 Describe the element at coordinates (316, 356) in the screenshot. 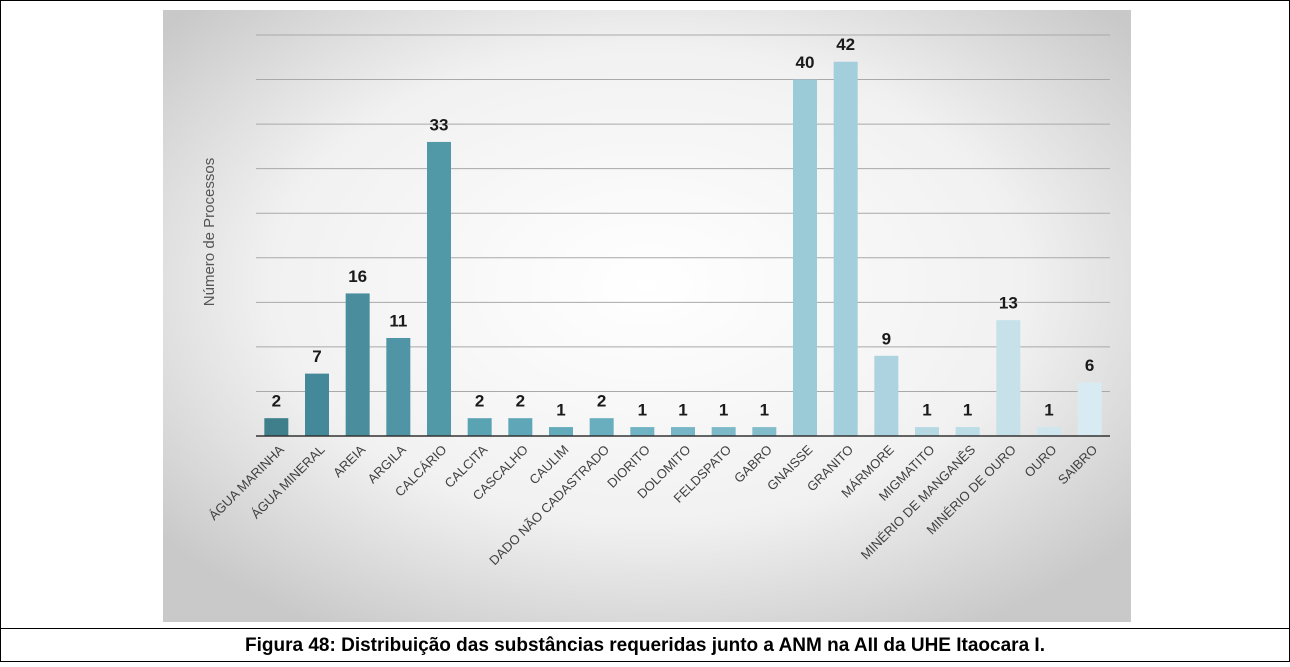

I see `value-label: 7` at that location.